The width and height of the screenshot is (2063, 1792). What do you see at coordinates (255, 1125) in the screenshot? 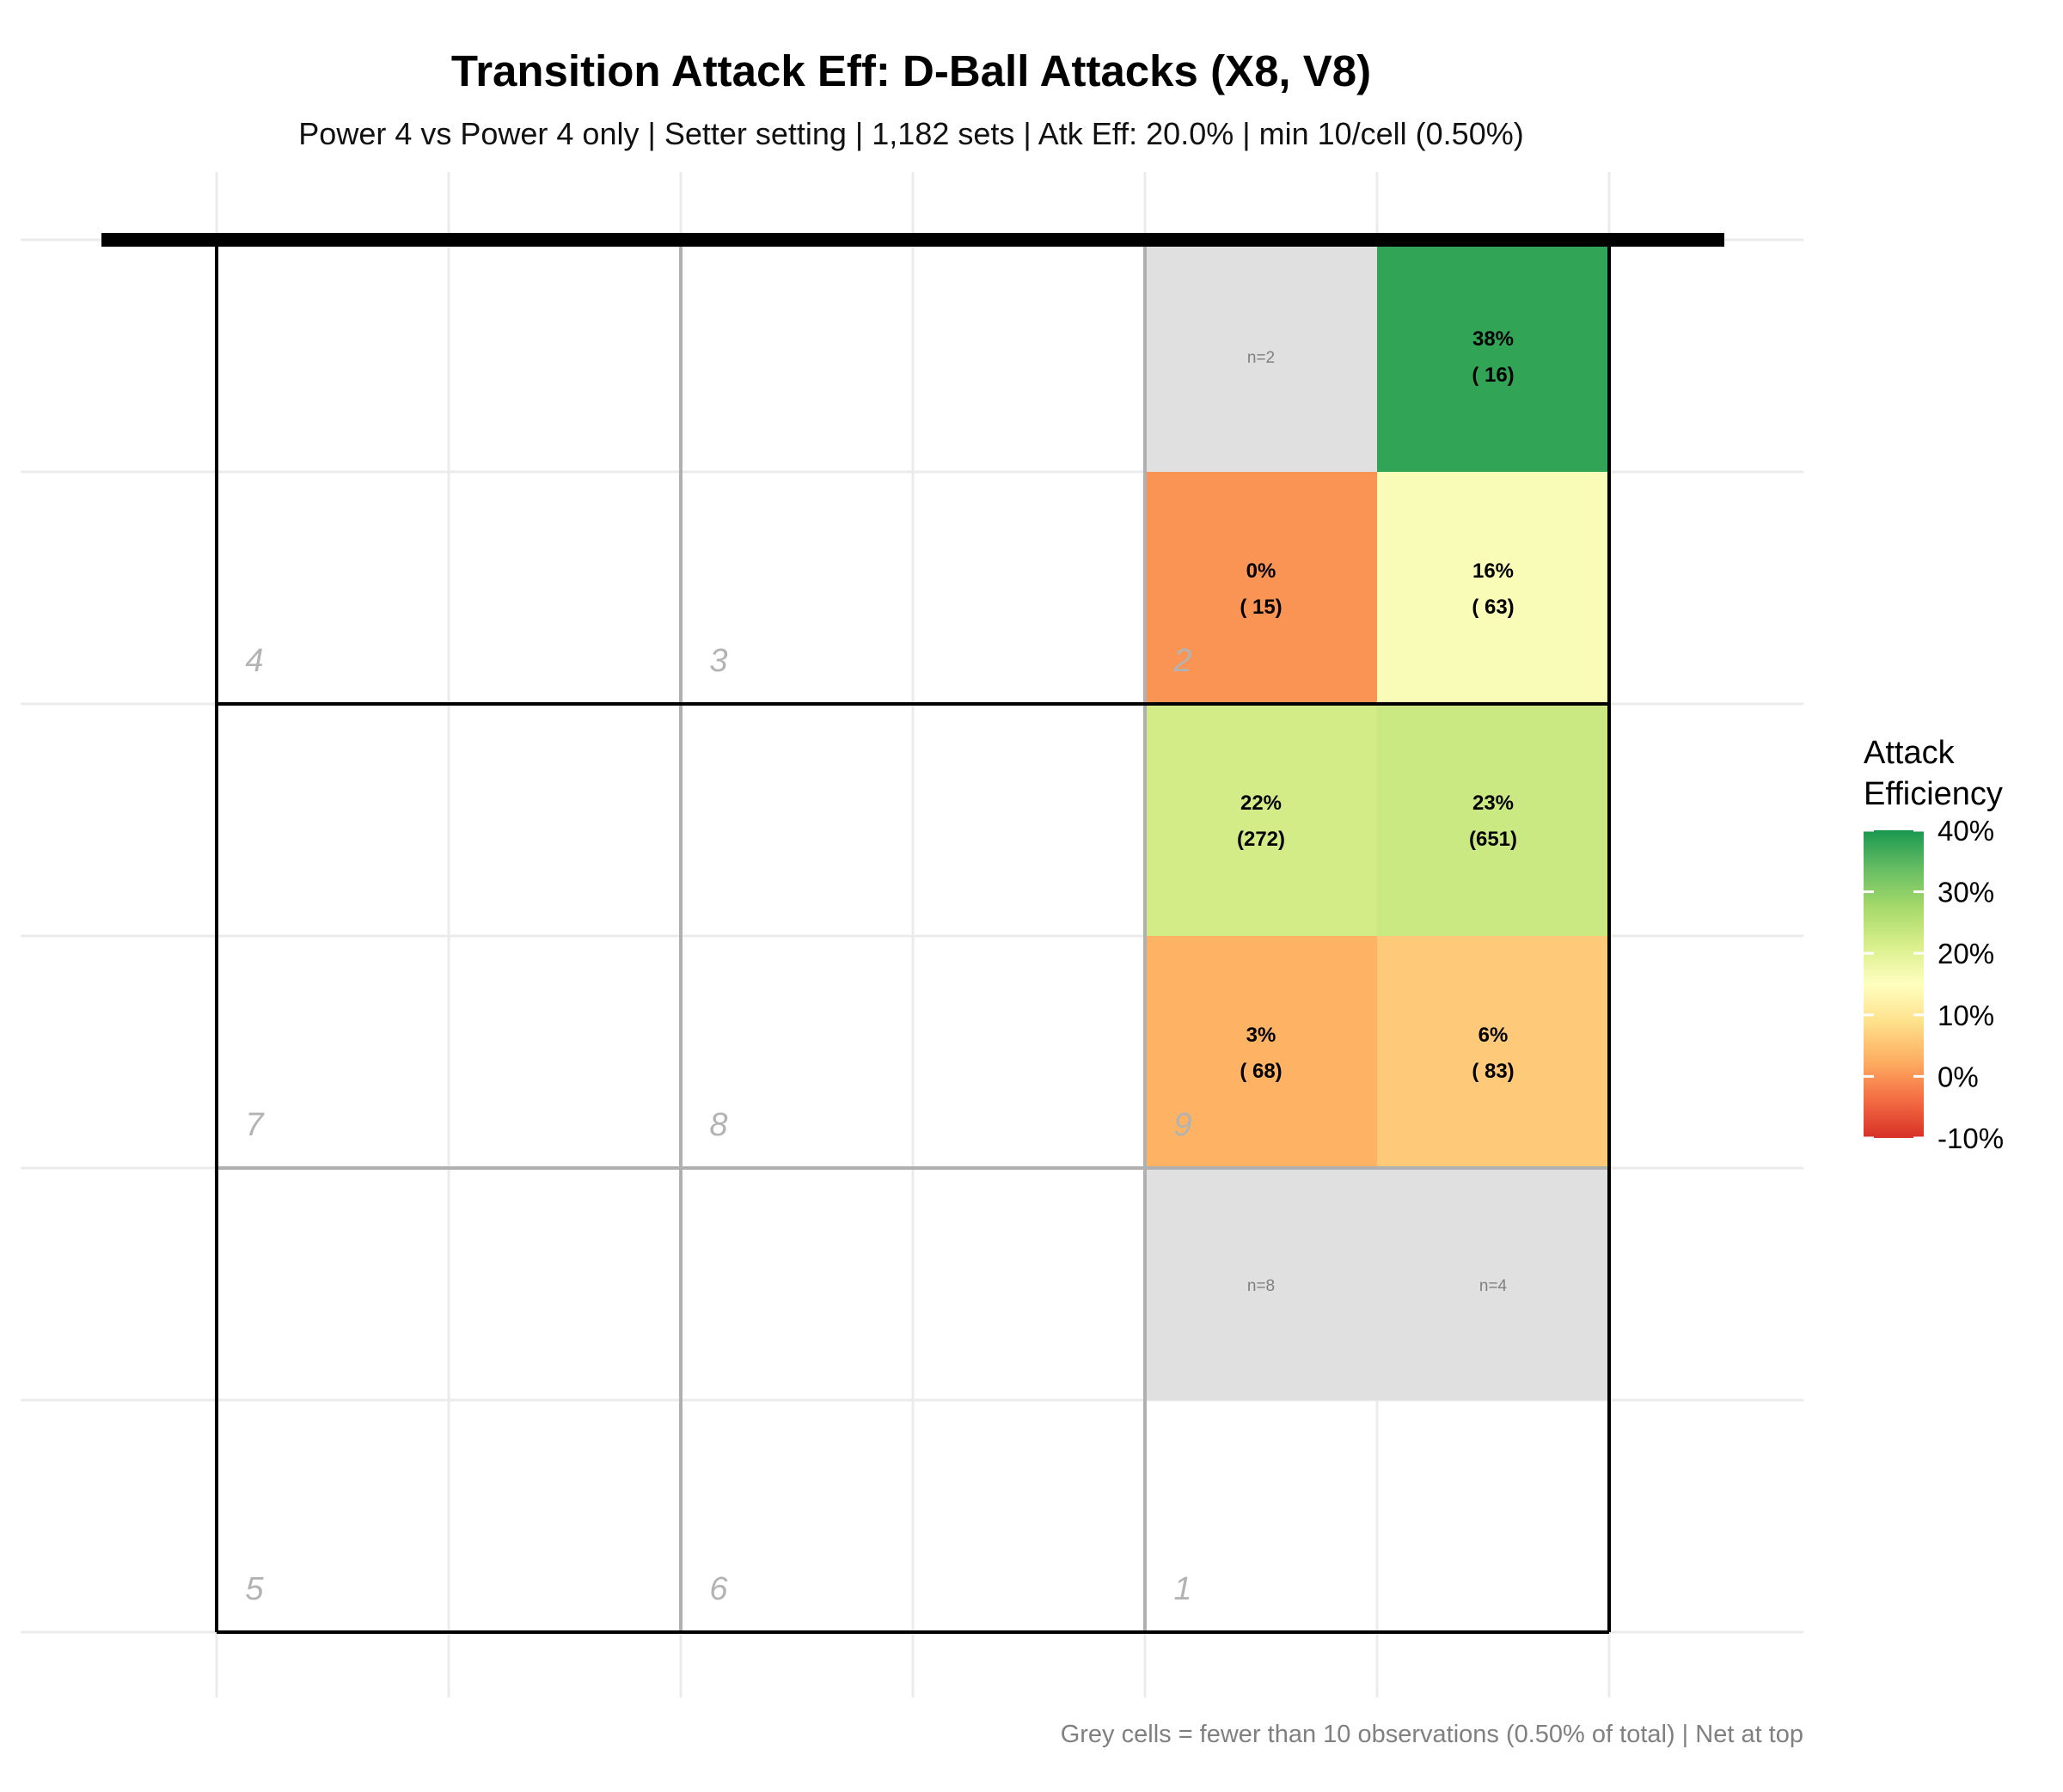
I see `zone-label: 7` at bounding box center [255, 1125].